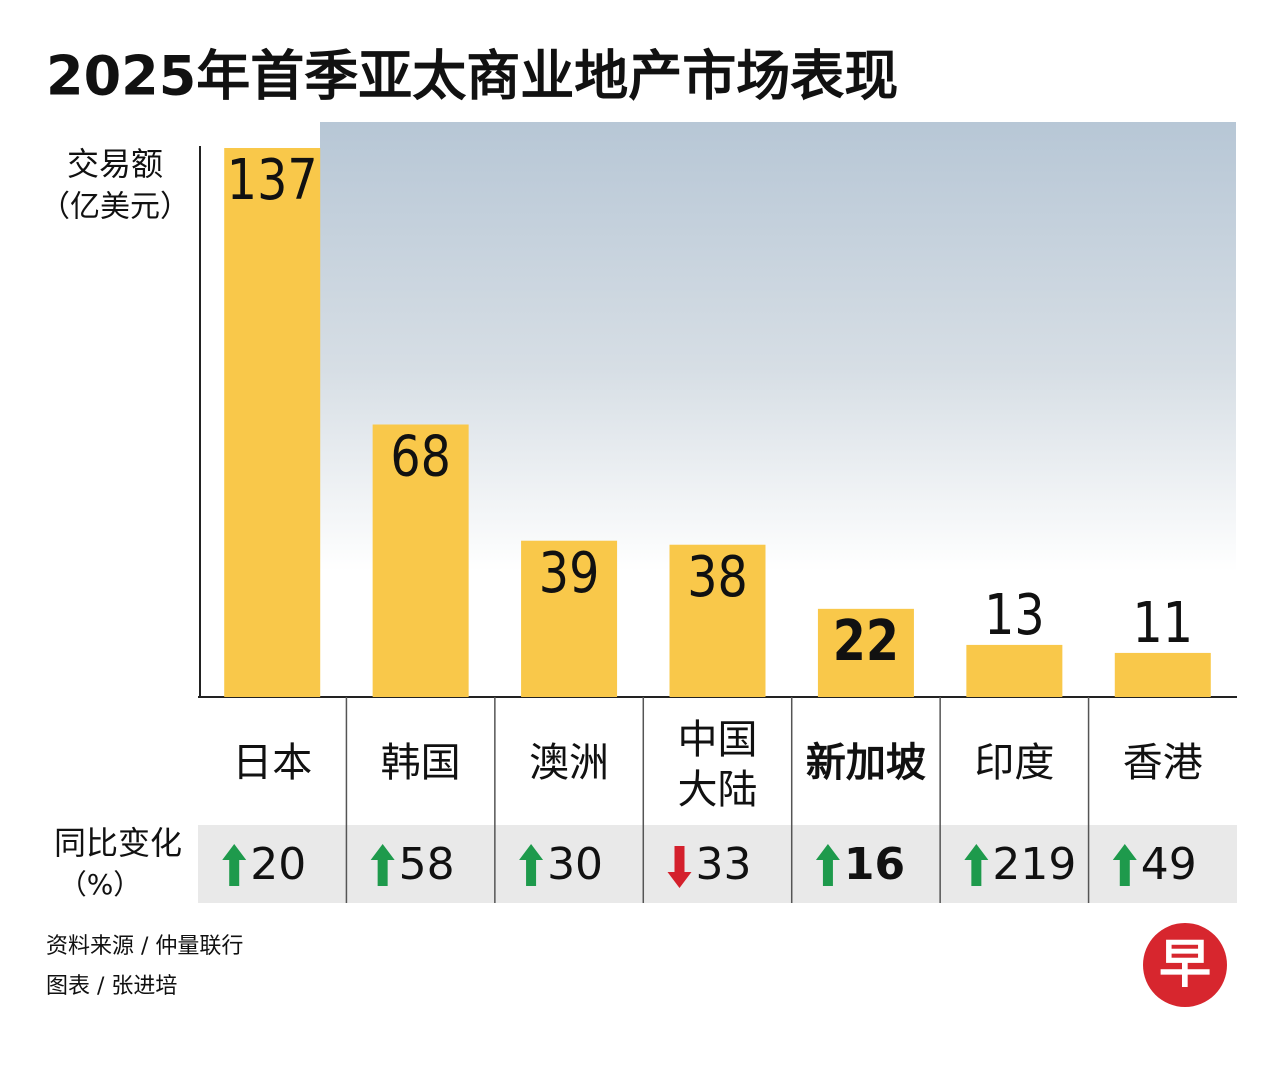 The image size is (1280, 1082). Describe the element at coordinates (115, 207) in the screenshot. I see `y-axis-label: （亿美元）` at that location.